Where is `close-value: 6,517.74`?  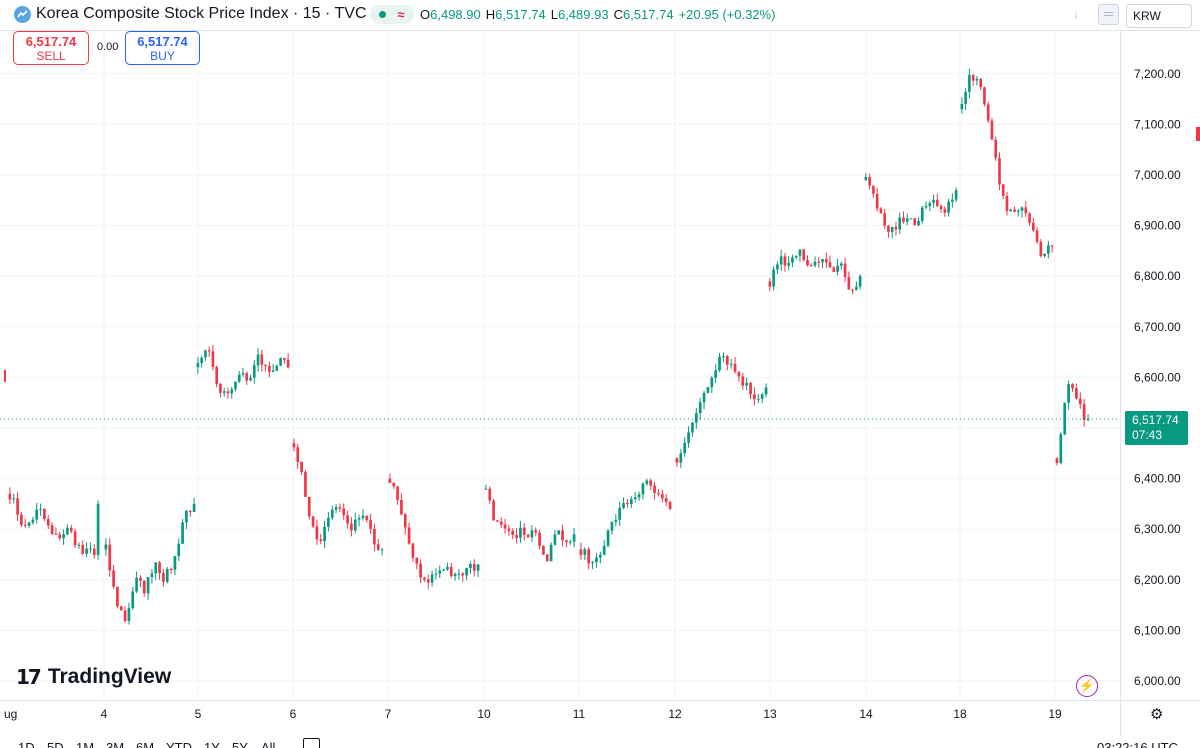 close-value: 6,517.74 is located at coordinates (648, 14).